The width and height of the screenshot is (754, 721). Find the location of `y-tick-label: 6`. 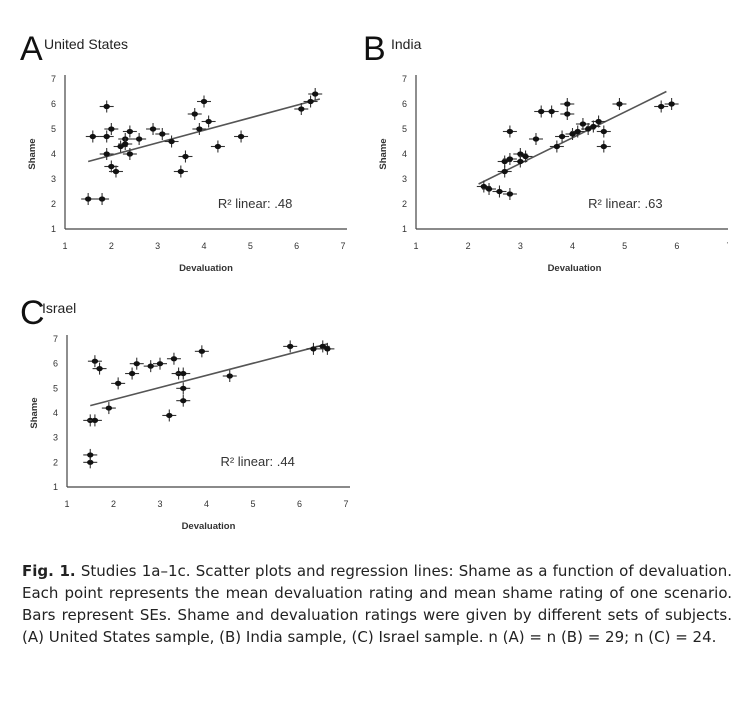

y-tick-label: 6 is located at coordinates (55, 364).